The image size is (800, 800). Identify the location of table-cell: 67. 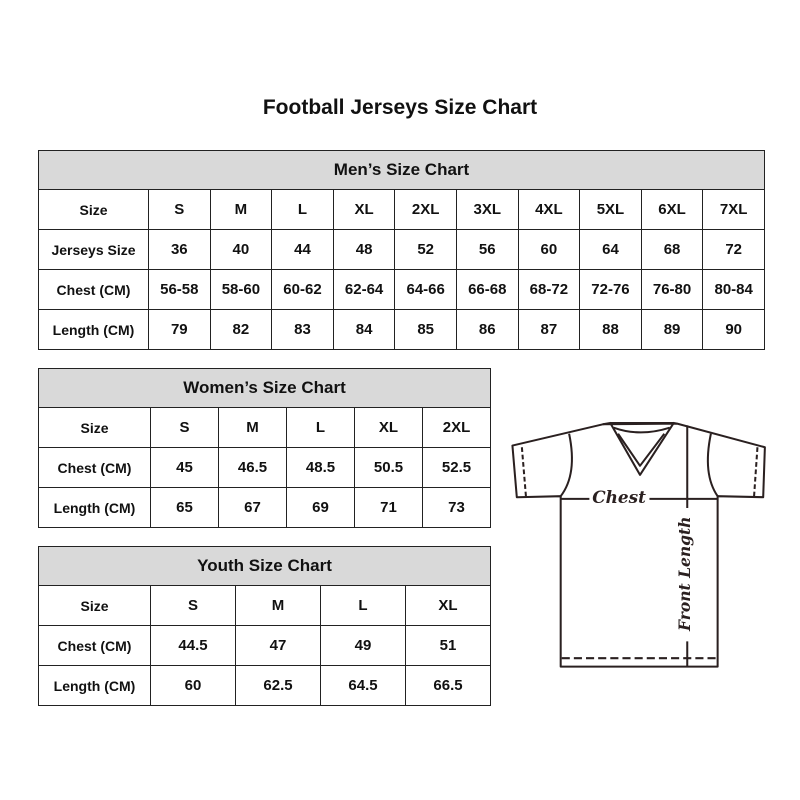
(252, 507).